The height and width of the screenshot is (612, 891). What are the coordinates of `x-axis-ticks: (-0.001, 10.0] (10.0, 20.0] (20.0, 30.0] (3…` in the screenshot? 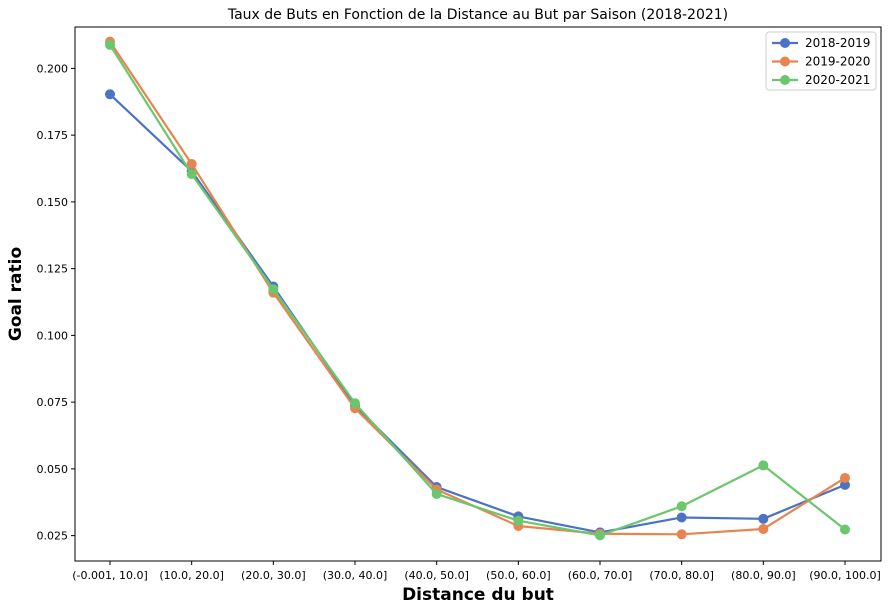 It's located at (476, 571).